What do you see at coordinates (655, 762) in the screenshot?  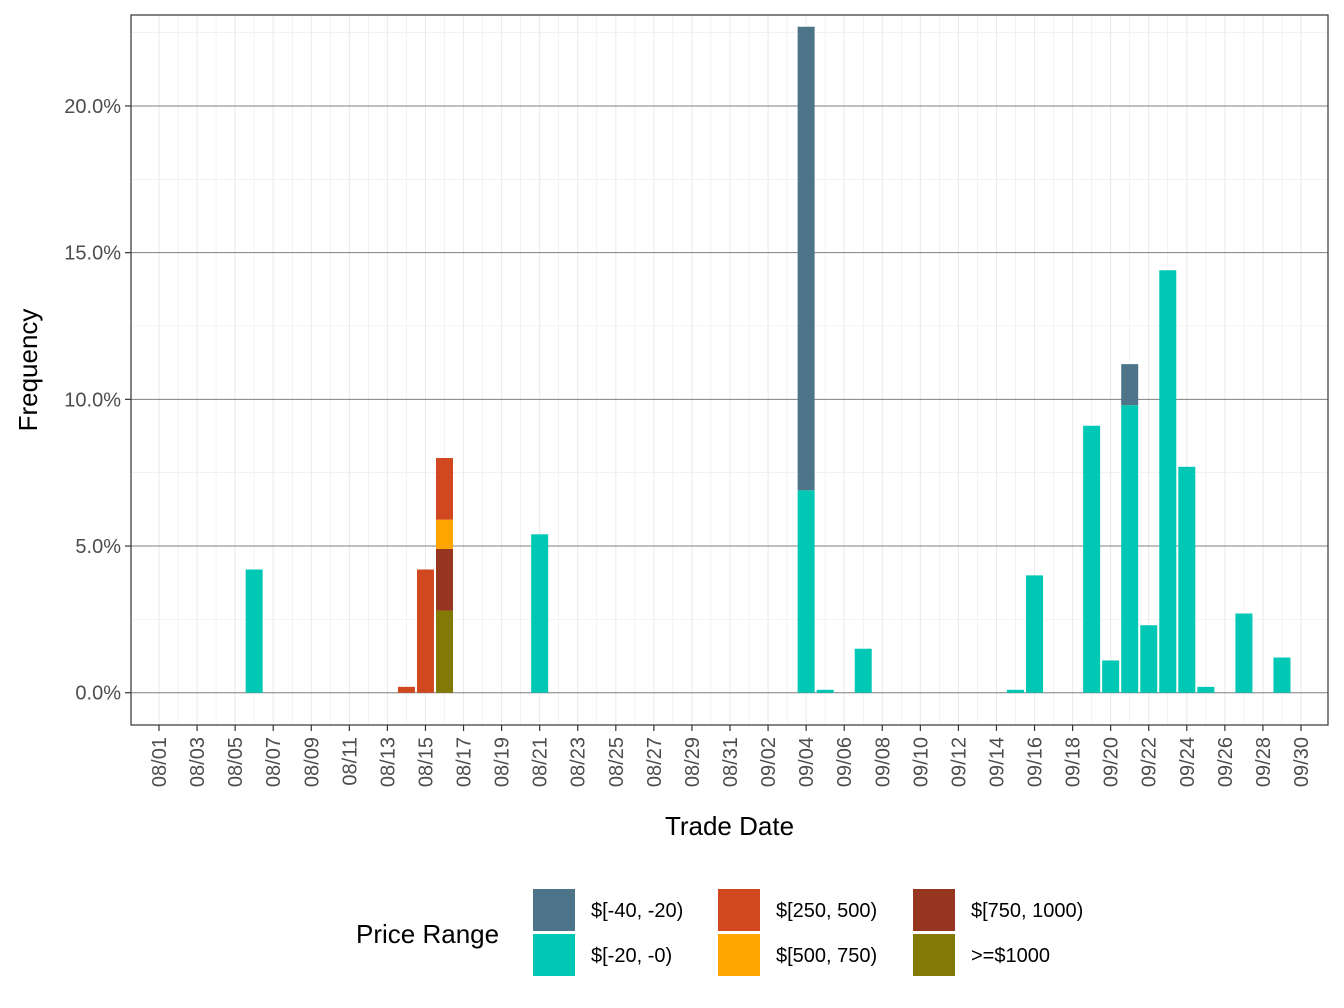 I see `x-tick-label: 08/27` at bounding box center [655, 762].